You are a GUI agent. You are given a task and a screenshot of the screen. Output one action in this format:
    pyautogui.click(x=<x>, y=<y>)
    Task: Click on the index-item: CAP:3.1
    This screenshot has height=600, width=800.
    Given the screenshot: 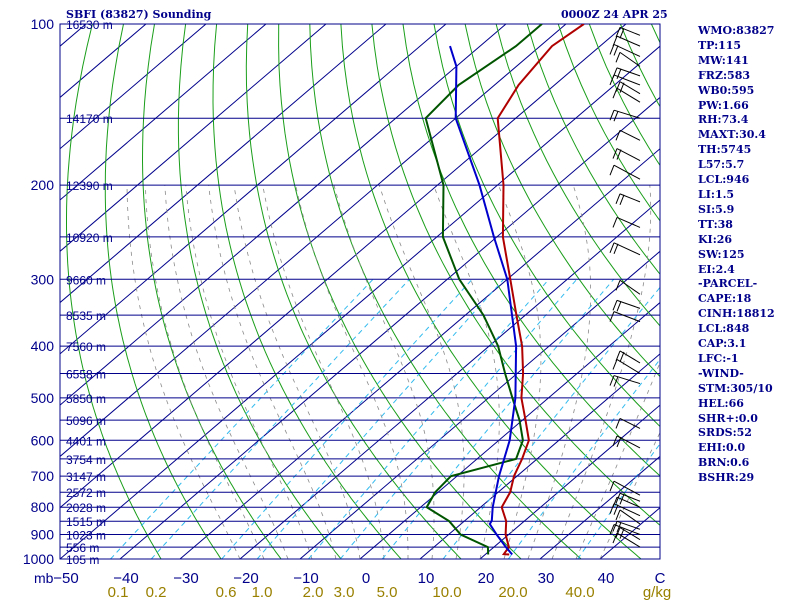 What is the action you would take?
    pyautogui.click(x=722, y=344)
    